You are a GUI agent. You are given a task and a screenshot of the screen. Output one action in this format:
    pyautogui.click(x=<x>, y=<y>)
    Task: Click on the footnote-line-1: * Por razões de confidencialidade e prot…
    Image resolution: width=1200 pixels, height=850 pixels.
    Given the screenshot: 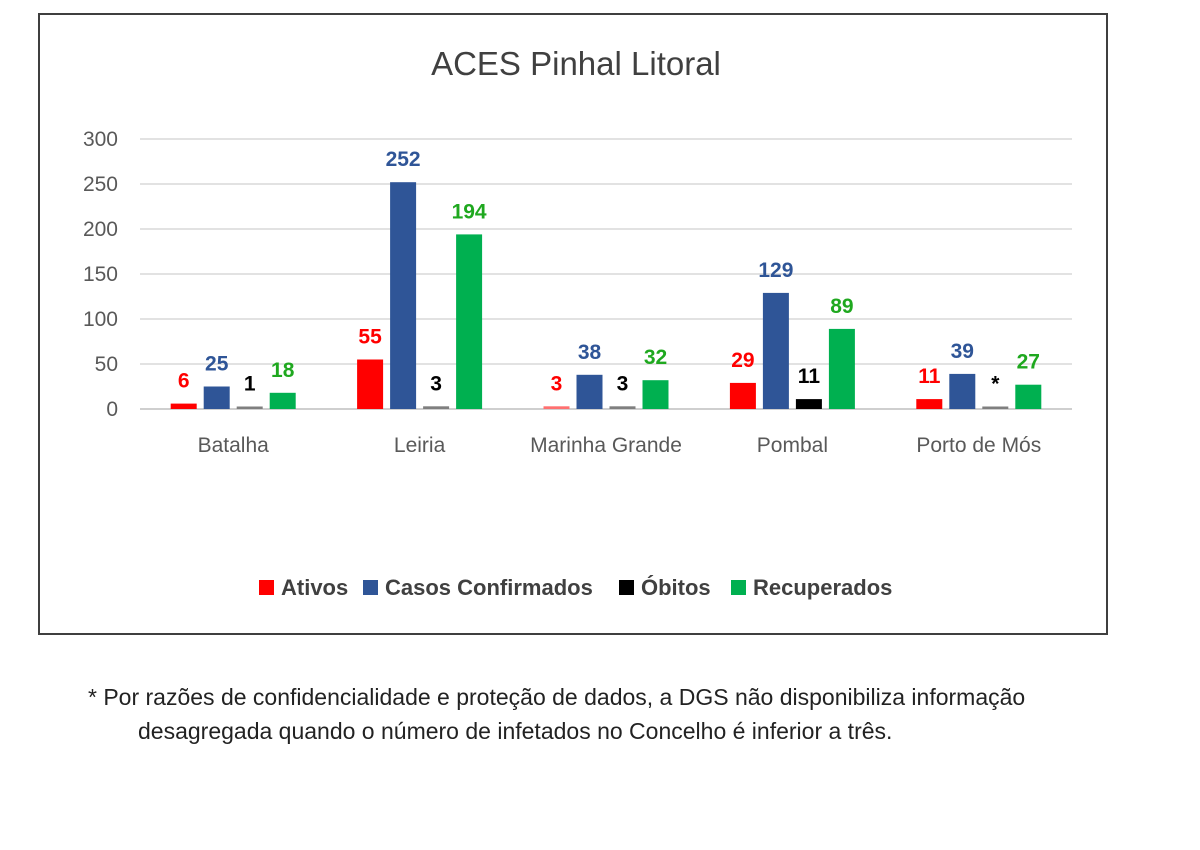 What is the action you would take?
    pyautogui.click(x=557, y=697)
    